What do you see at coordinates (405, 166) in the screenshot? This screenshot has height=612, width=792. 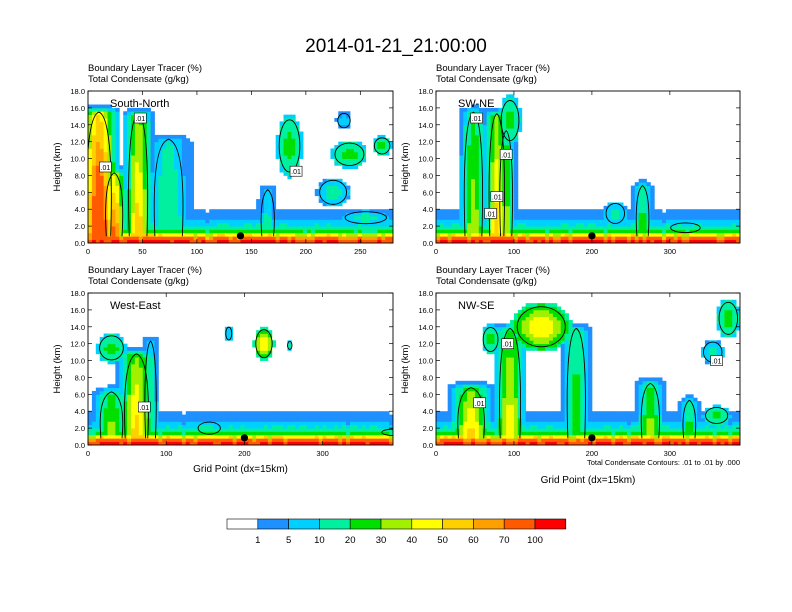 I see `y-axis-label: Height (km)` at bounding box center [405, 166].